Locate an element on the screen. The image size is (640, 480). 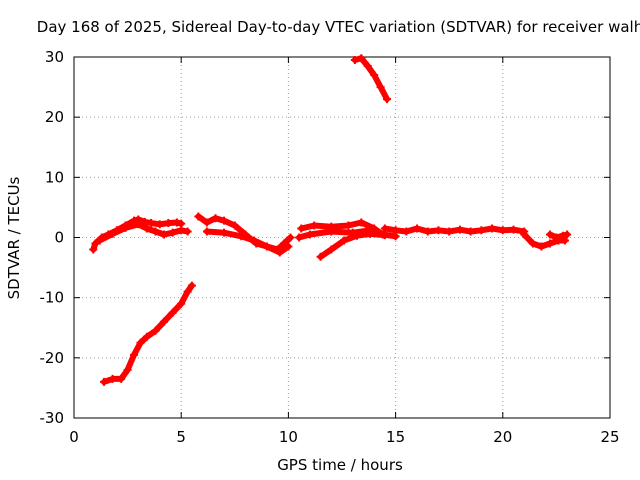
series-line is located at coordinates (143, 232).